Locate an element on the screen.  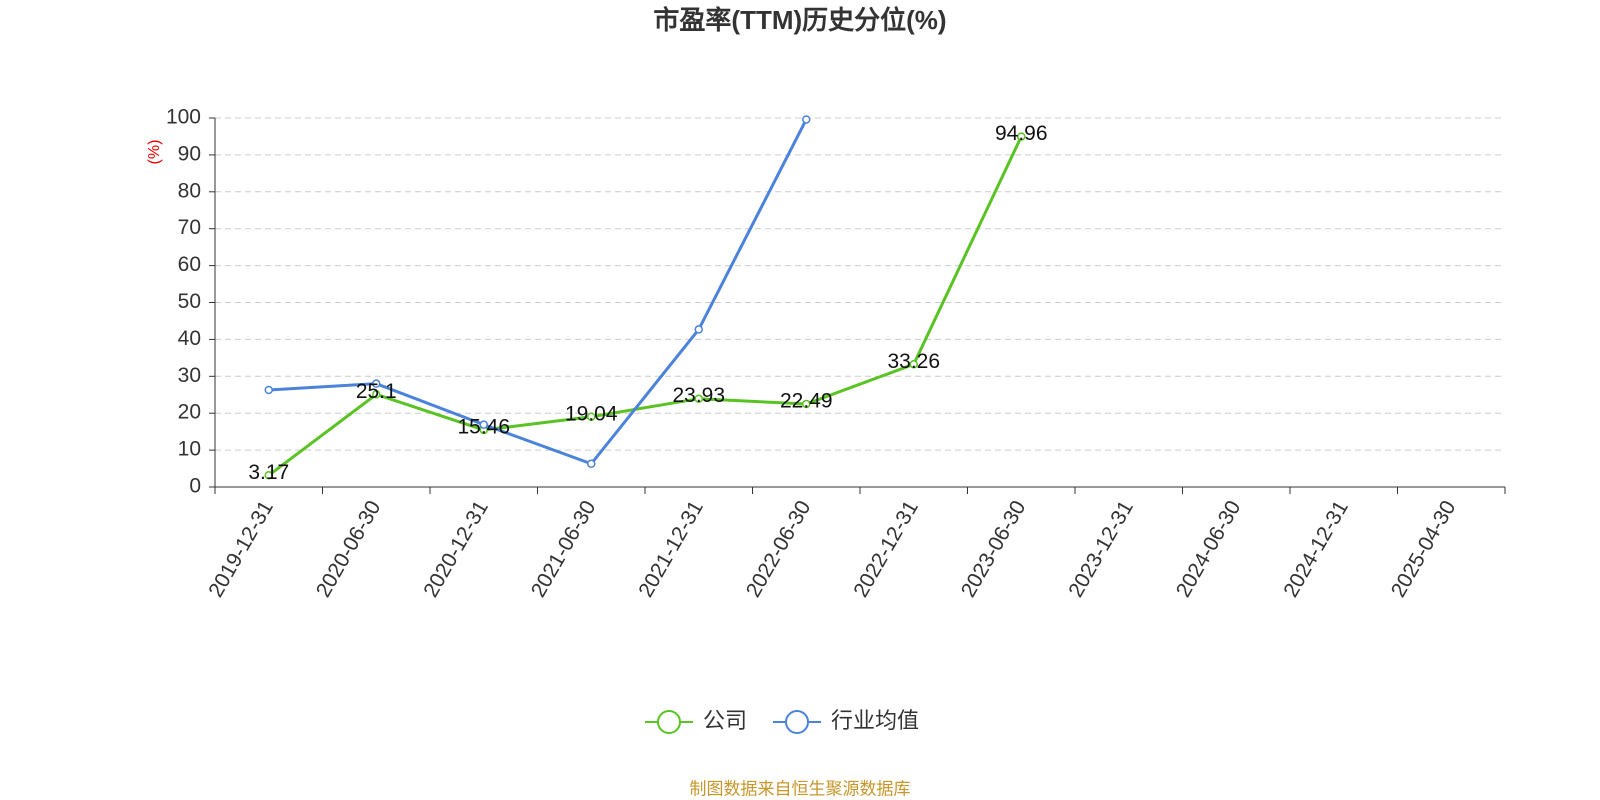
series-line is located at coordinates (538, 292).